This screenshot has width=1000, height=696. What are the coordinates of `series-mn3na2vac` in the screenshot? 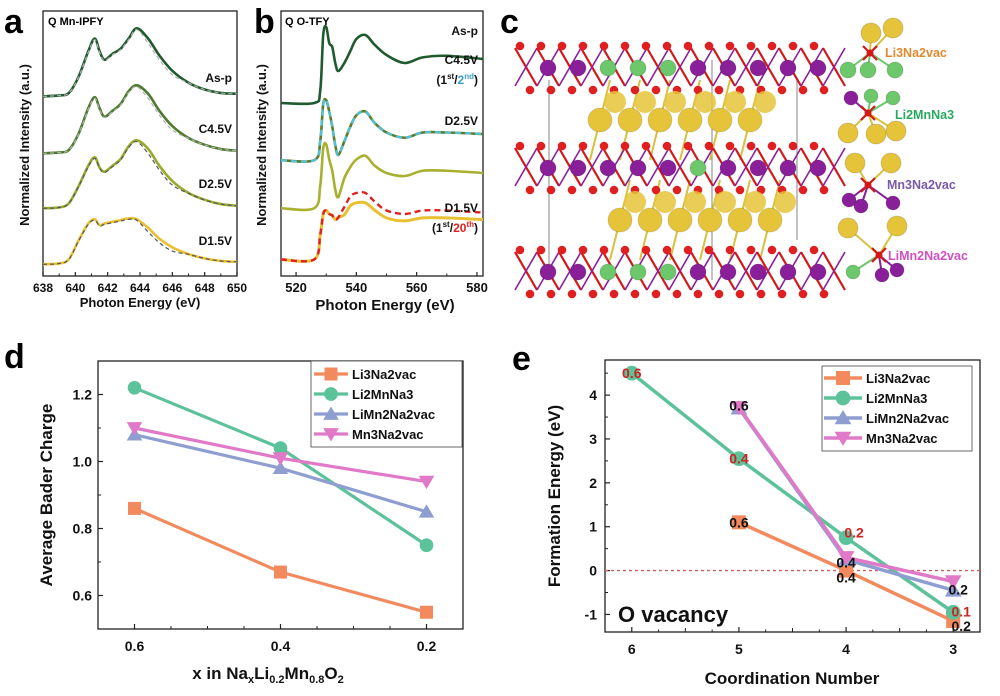 It's located at (280, 456).